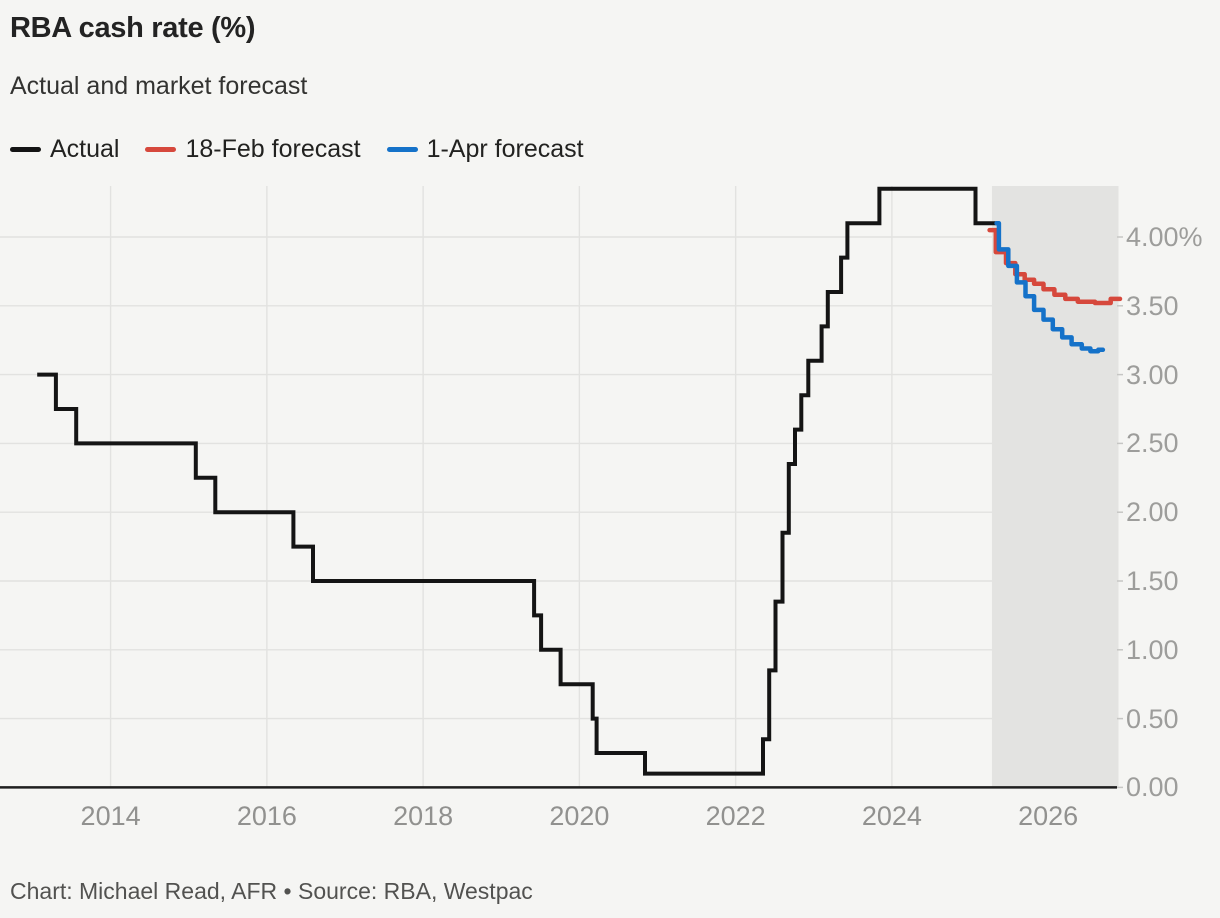  What do you see at coordinates (579, 816) in the screenshot?
I see `x-axis-label: 2020` at bounding box center [579, 816].